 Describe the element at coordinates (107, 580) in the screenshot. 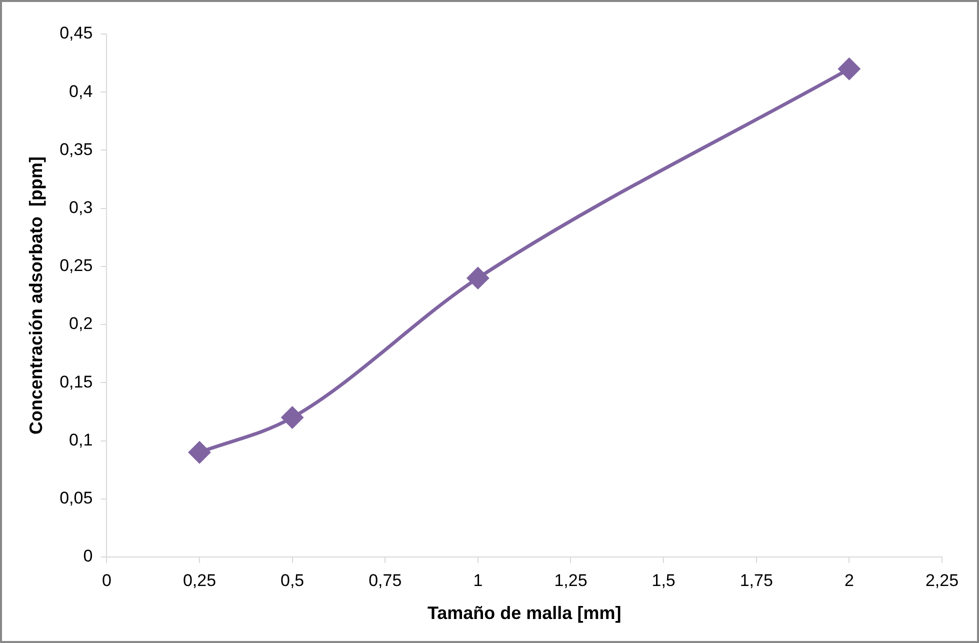

I see `x-tick-label: 0` at that location.